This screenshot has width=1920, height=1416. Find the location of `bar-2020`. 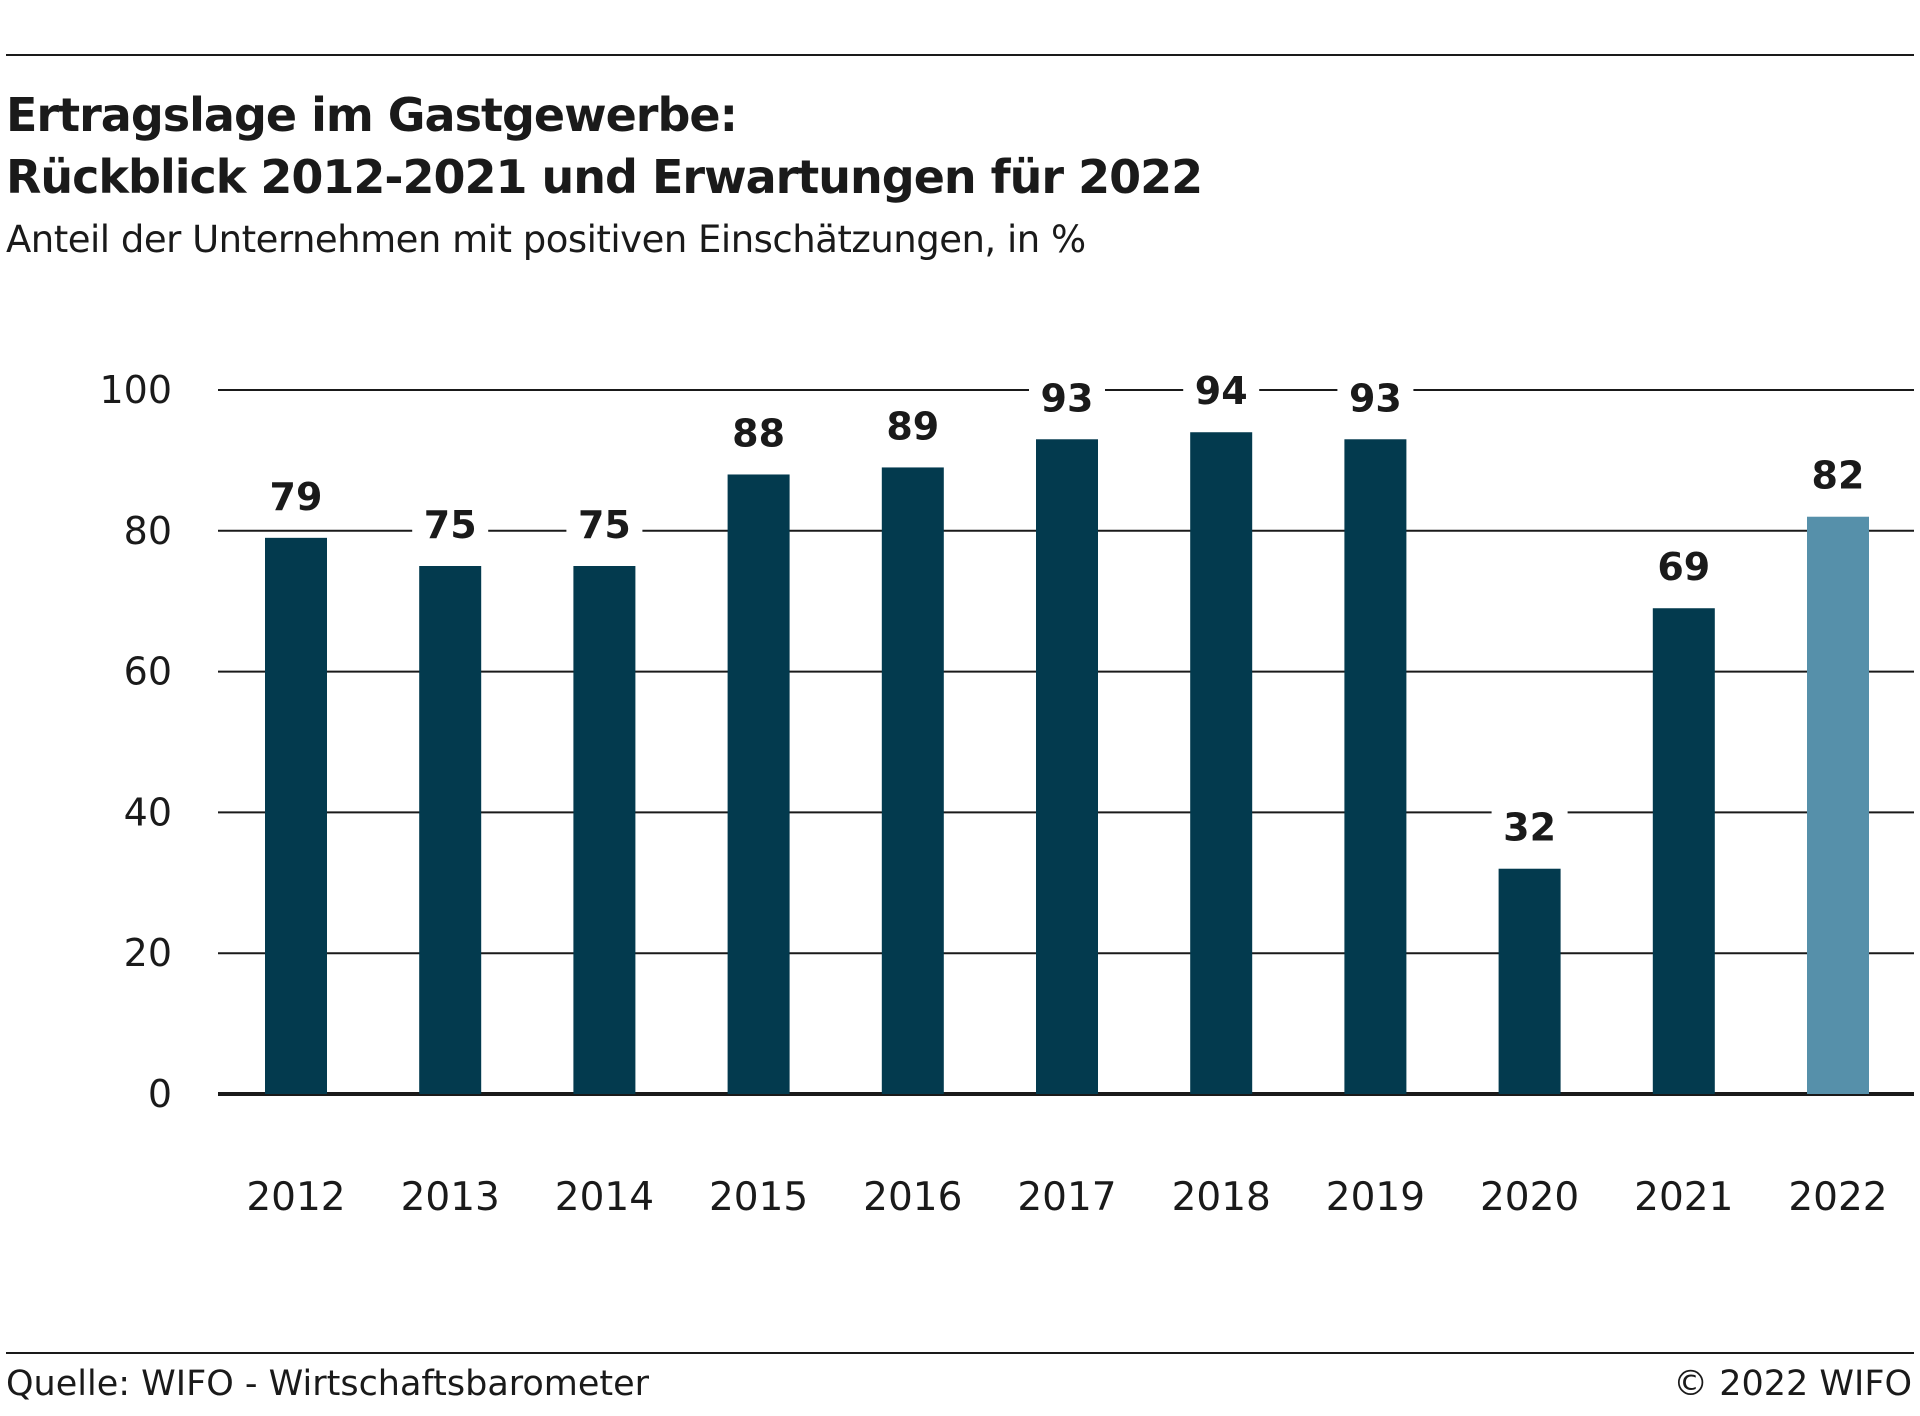

bar-2020 is located at coordinates (1529, 981).